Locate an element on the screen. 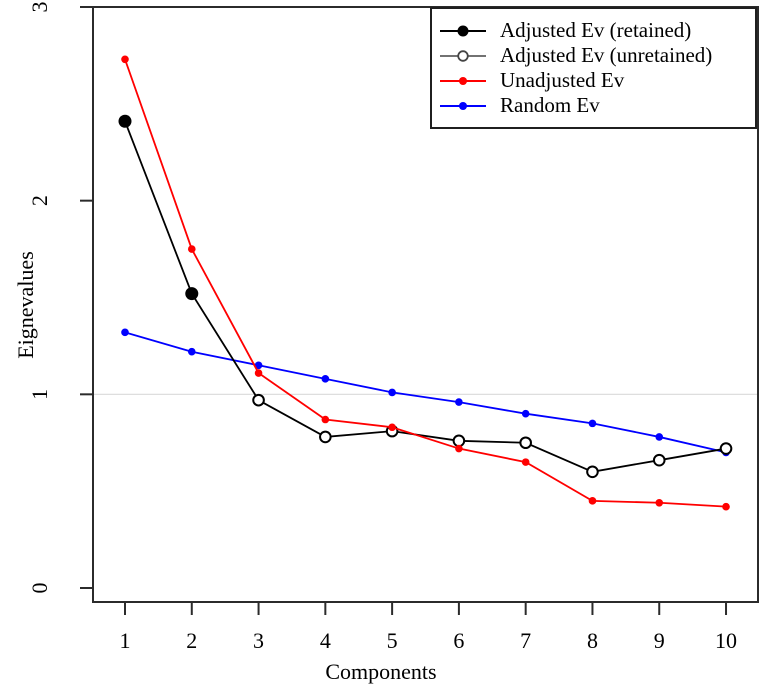  x-tick-label: 1 is located at coordinates (125, 640).